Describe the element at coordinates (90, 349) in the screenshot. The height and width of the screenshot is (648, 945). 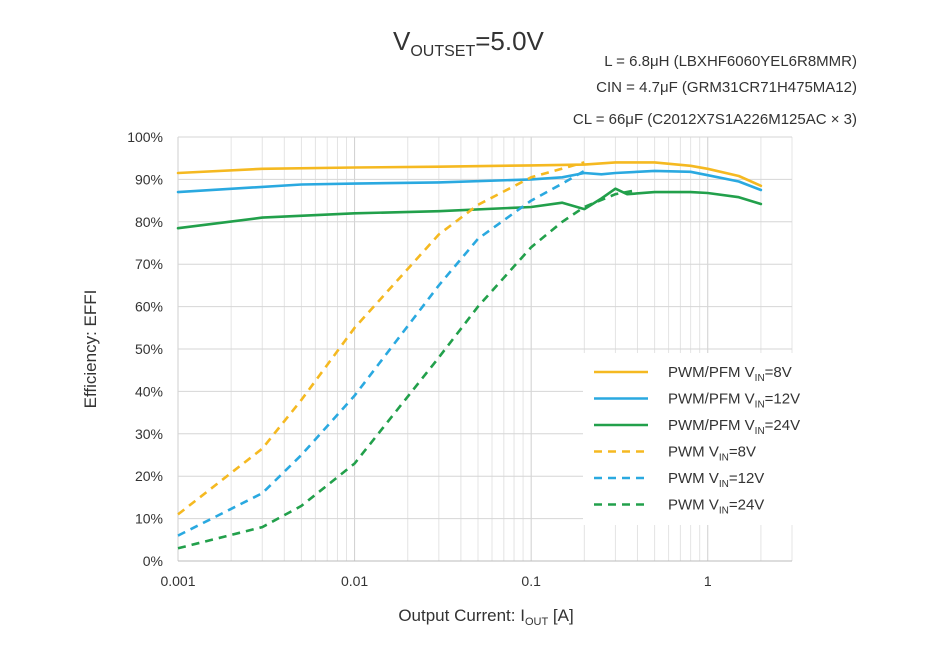
I see `y-axis-label: Efficiency: EFFI` at that location.